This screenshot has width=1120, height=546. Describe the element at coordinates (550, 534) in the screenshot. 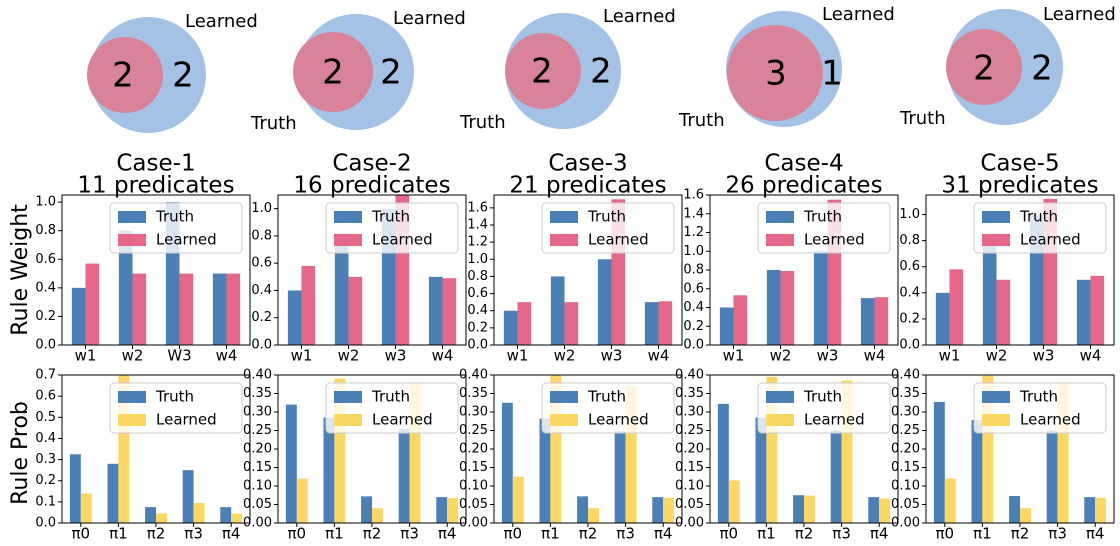

I see `x-tick-label: π1` at that location.